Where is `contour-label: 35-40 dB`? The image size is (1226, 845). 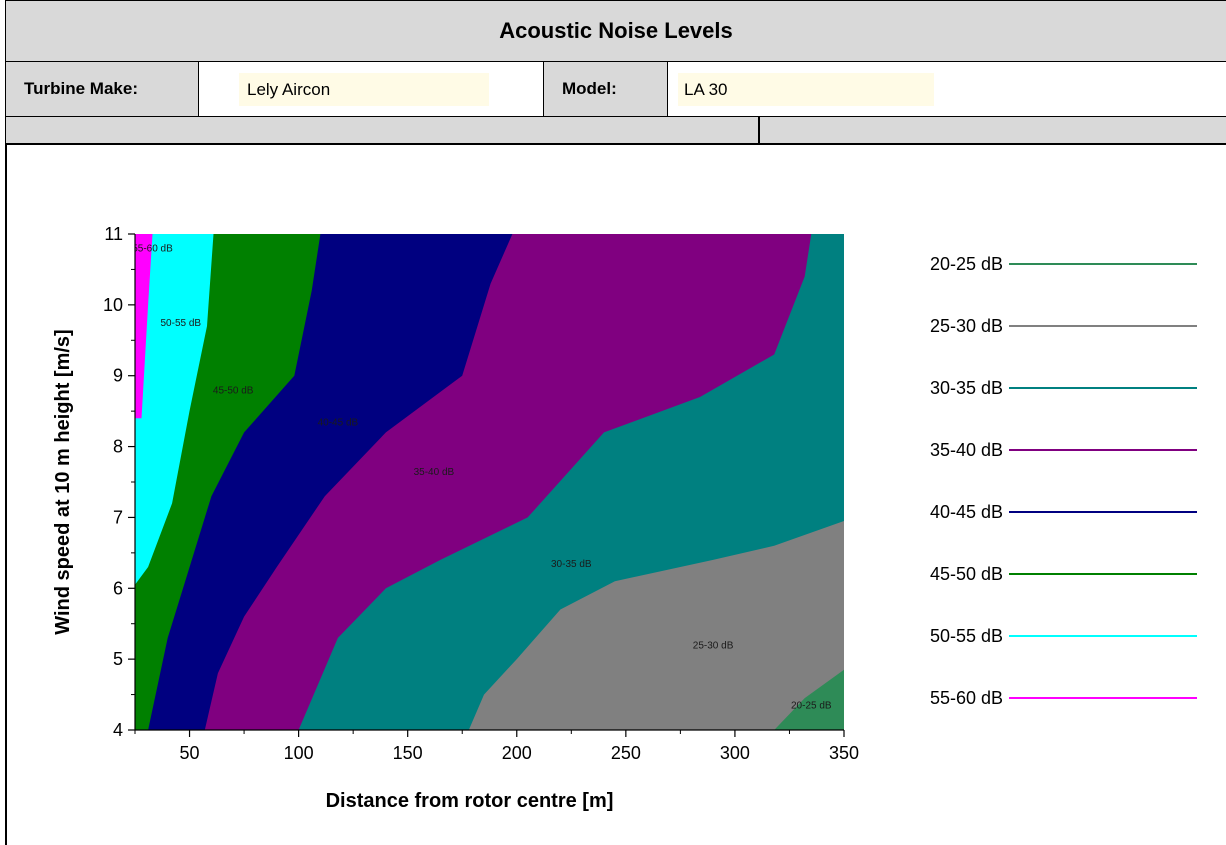 contour-label: 35-40 dB is located at coordinates (434, 472).